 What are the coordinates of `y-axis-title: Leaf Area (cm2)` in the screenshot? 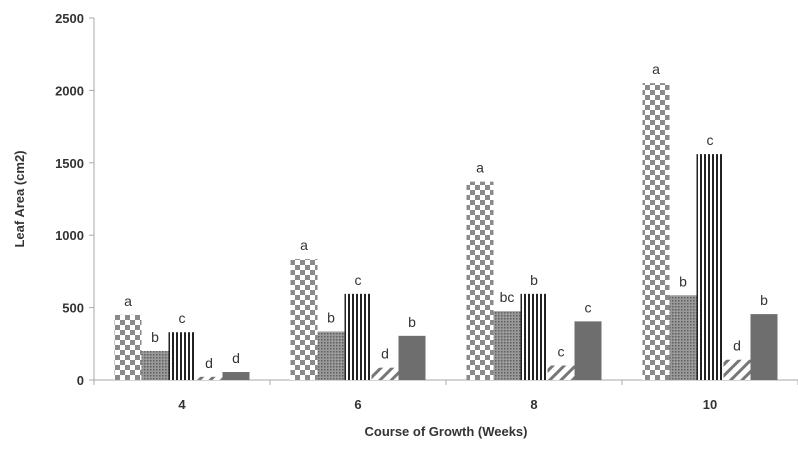 It's located at (19, 198).